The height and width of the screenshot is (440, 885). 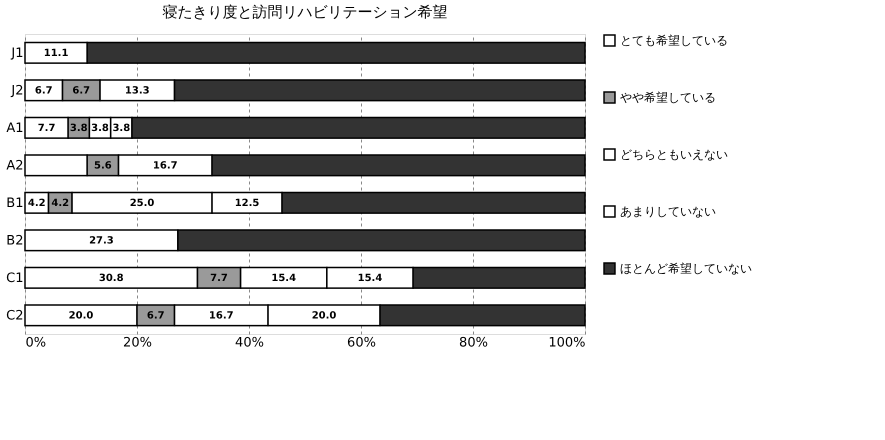 What do you see at coordinates (473, 343) in the screenshot?
I see `x-tick-label: 80%` at bounding box center [473, 343].